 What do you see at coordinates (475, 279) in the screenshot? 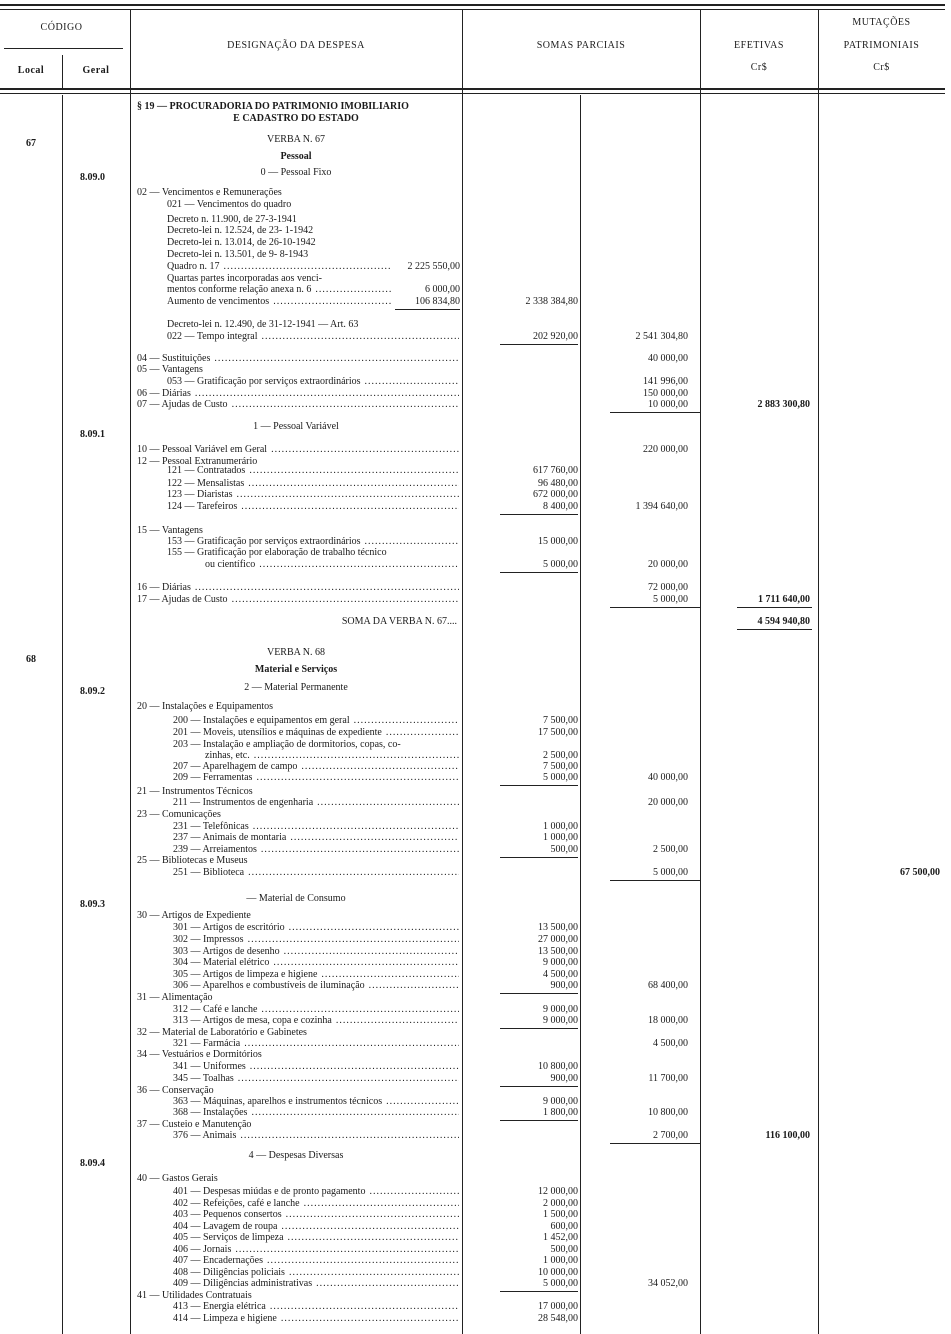
I see `table-row: Quartas partes incorporadas aos venci-` at bounding box center [475, 279].